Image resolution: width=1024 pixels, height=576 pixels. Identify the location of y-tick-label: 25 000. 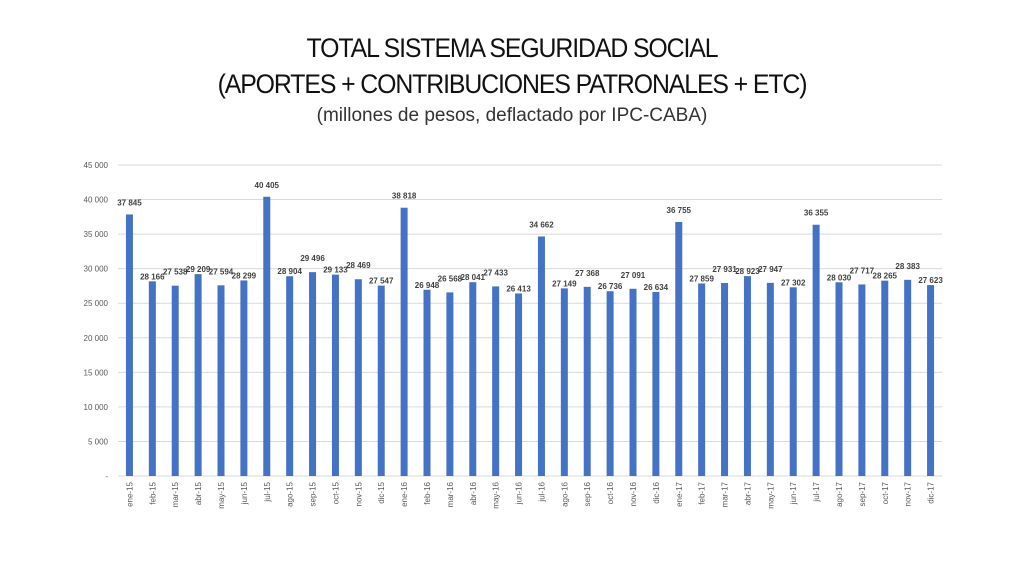
(96, 303).